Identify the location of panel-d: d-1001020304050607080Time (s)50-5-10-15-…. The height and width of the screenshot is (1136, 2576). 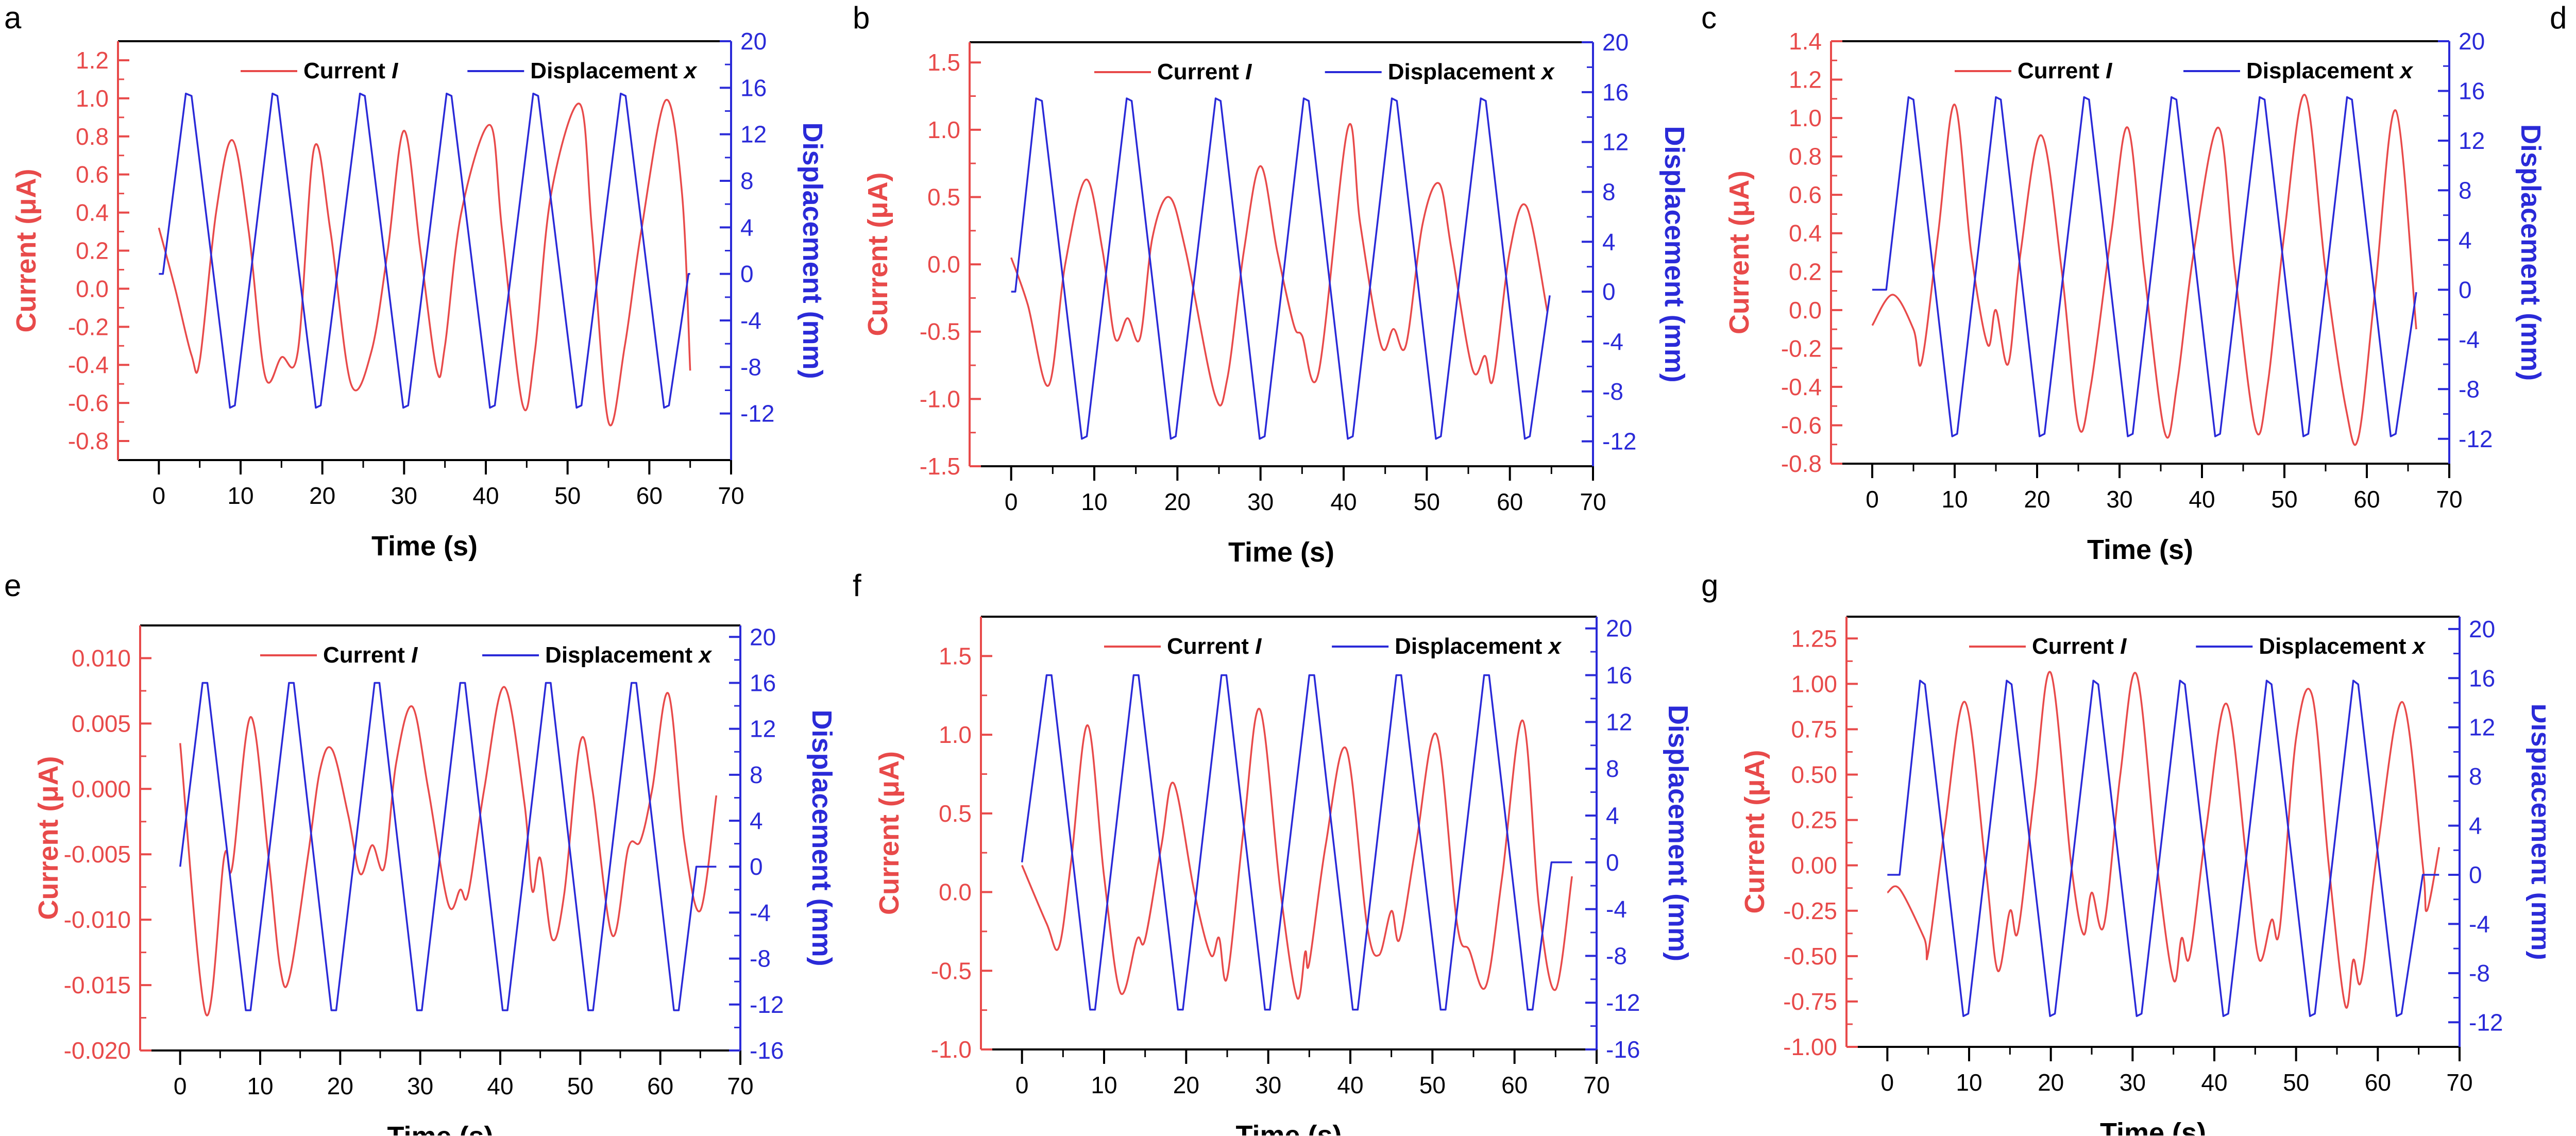
(2561, 284).